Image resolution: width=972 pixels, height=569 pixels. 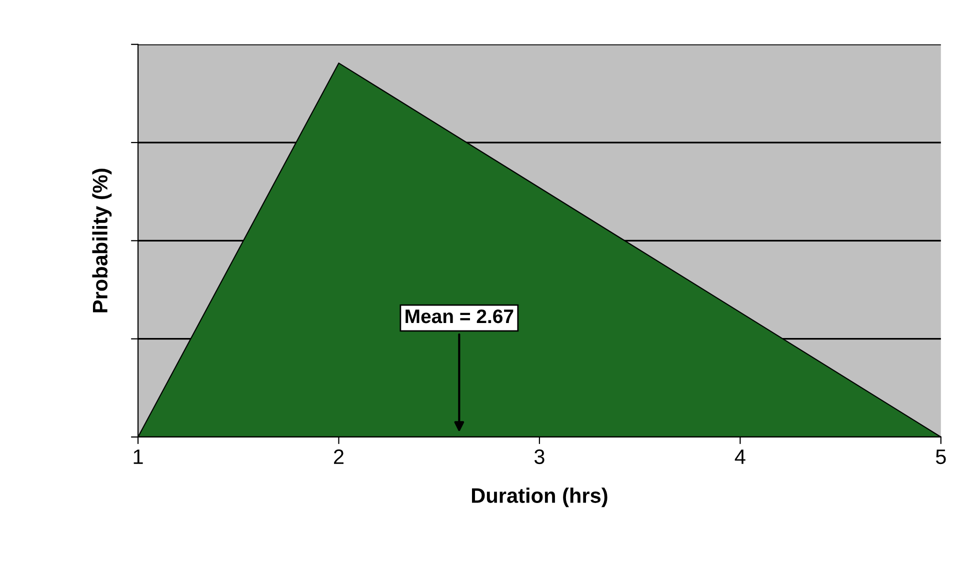 What do you see at coordinates (539, 456) in the screenshot?
I see `x-tick-label: 3` at bounding box center [539, 456].